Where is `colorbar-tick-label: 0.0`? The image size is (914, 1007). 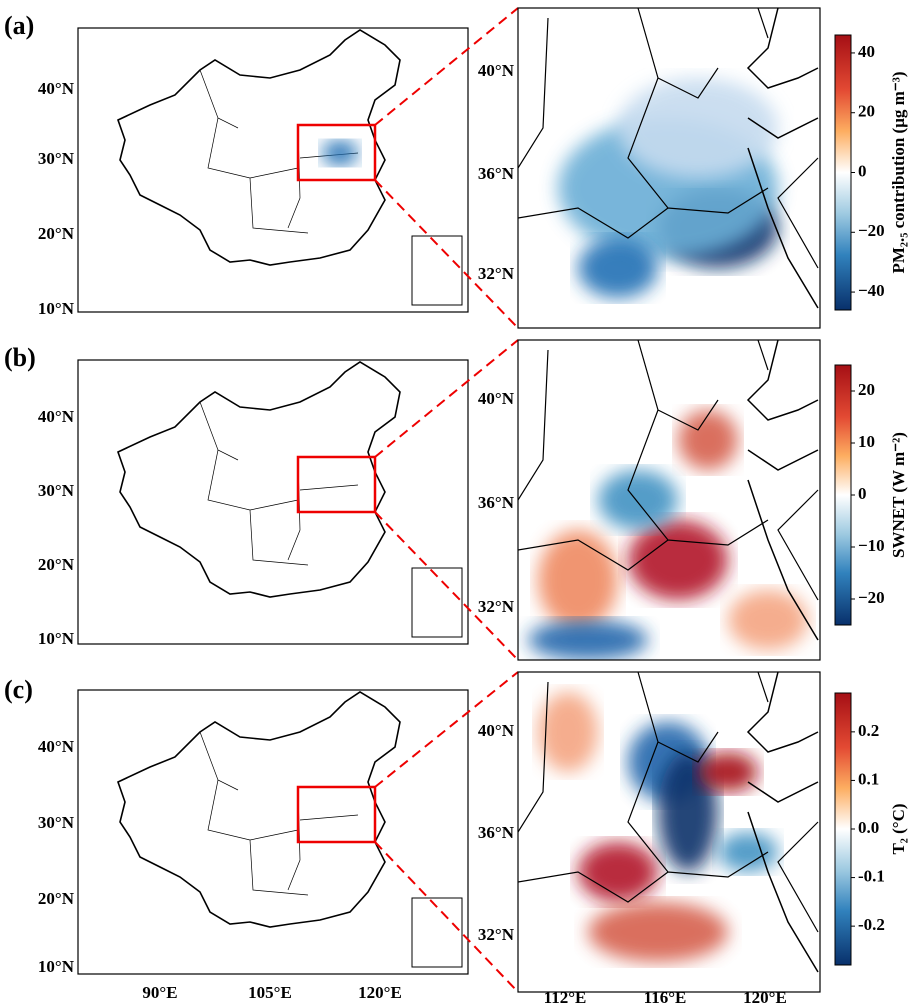 colorbar-tick-label: 0.0 is located at coordinates (868, 827).